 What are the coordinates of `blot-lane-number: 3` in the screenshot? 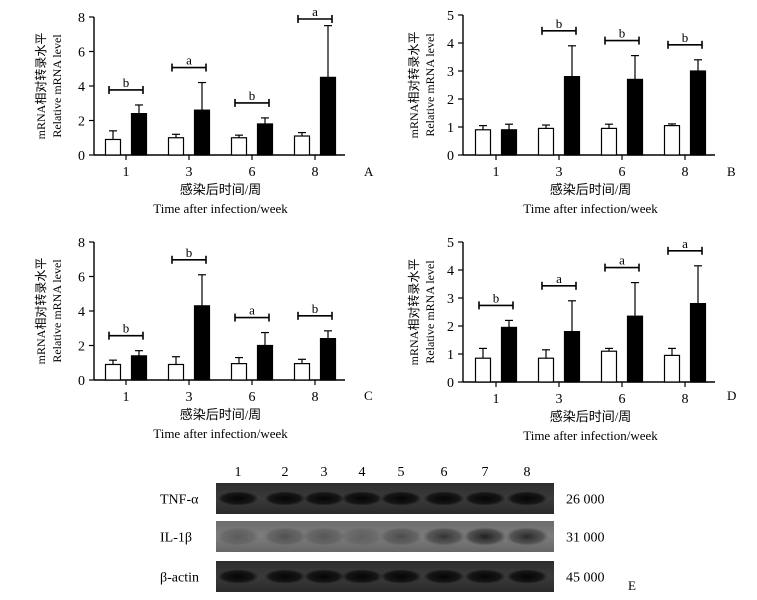 It's located at (324, 472).